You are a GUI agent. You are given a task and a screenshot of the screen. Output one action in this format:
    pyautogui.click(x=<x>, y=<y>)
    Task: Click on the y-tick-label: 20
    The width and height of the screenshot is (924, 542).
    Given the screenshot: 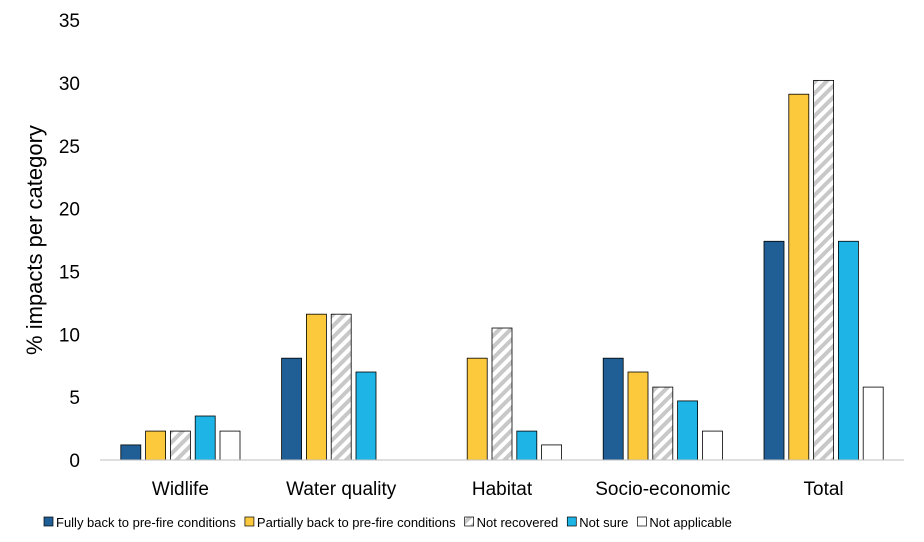 What is the action you would take?
    pyautogui.click(x=69, y=210)
    